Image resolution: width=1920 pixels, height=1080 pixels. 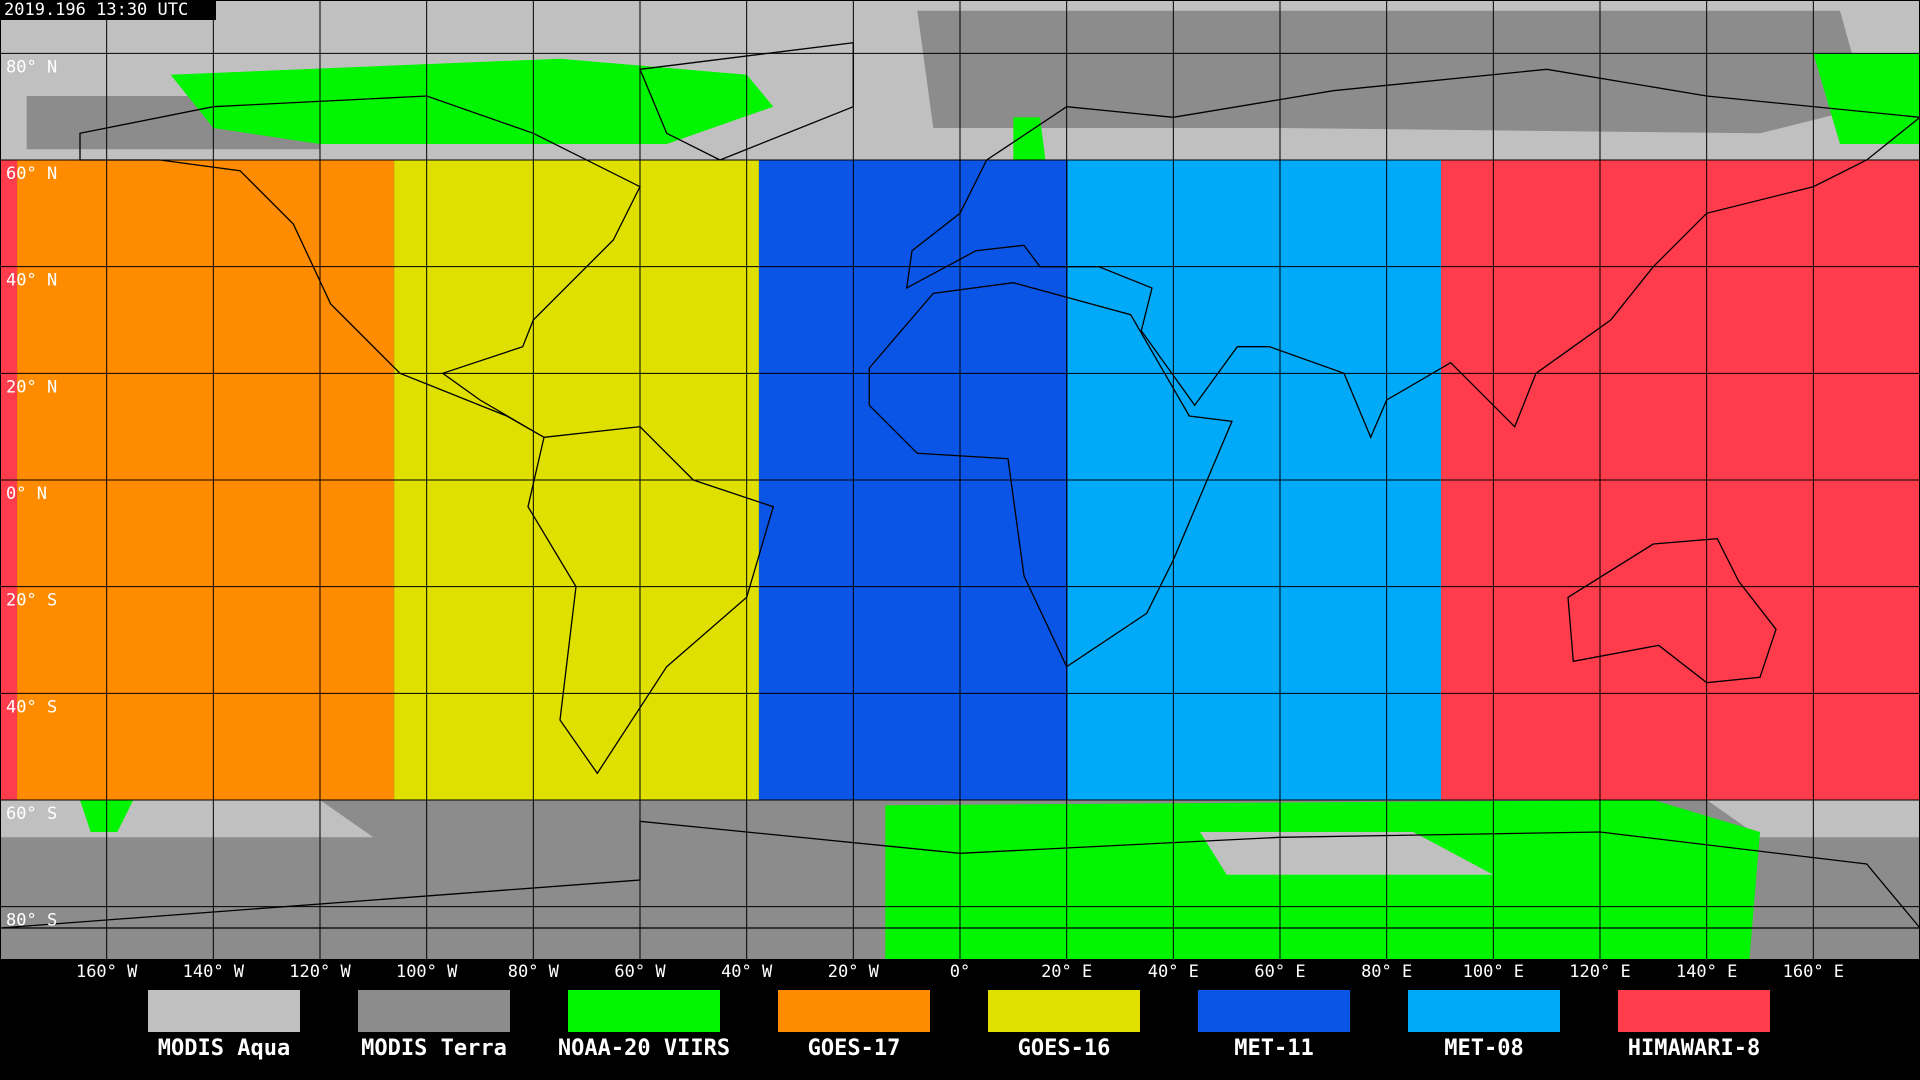 I want to click on legend-label: NOAA-20 VIIRS, so click(x=644, y=1048).